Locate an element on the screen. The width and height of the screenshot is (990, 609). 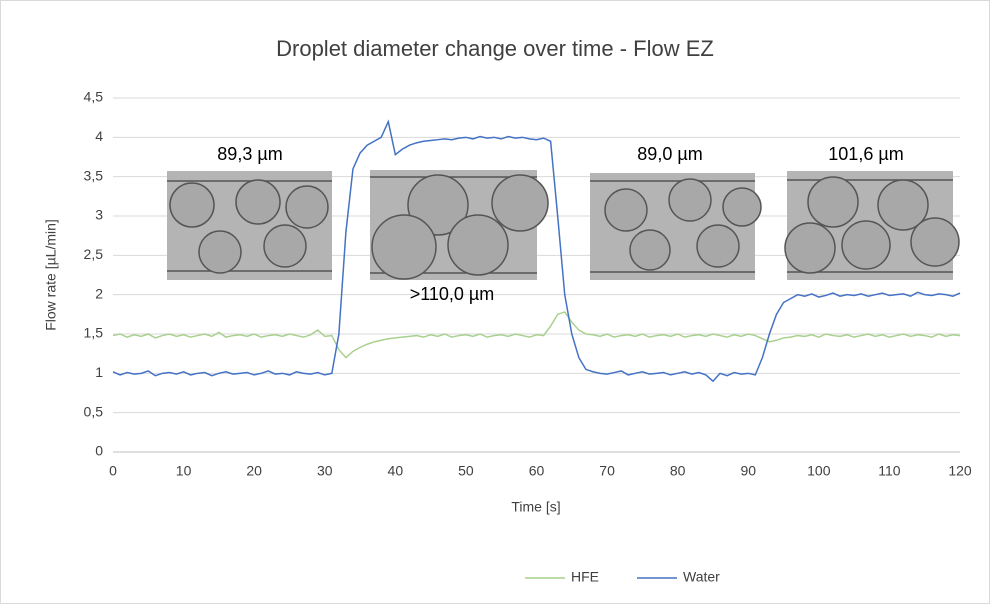
x-tick-label: 20 is located at coordinates (254, 471).